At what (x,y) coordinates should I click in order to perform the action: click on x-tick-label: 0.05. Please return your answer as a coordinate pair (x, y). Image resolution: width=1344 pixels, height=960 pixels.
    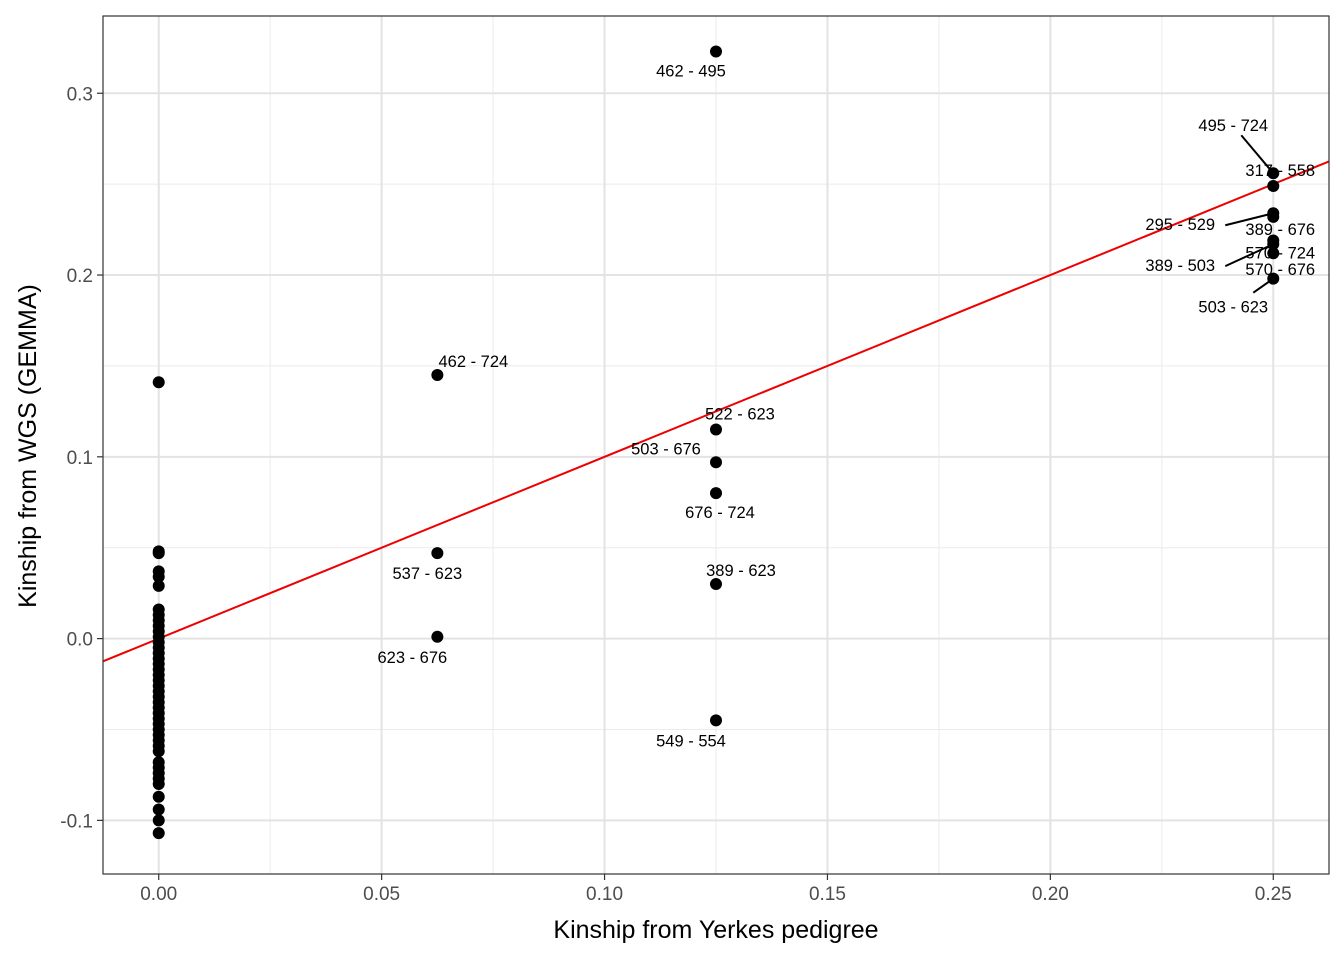
    Looking at the image, I should click on (381, 894).